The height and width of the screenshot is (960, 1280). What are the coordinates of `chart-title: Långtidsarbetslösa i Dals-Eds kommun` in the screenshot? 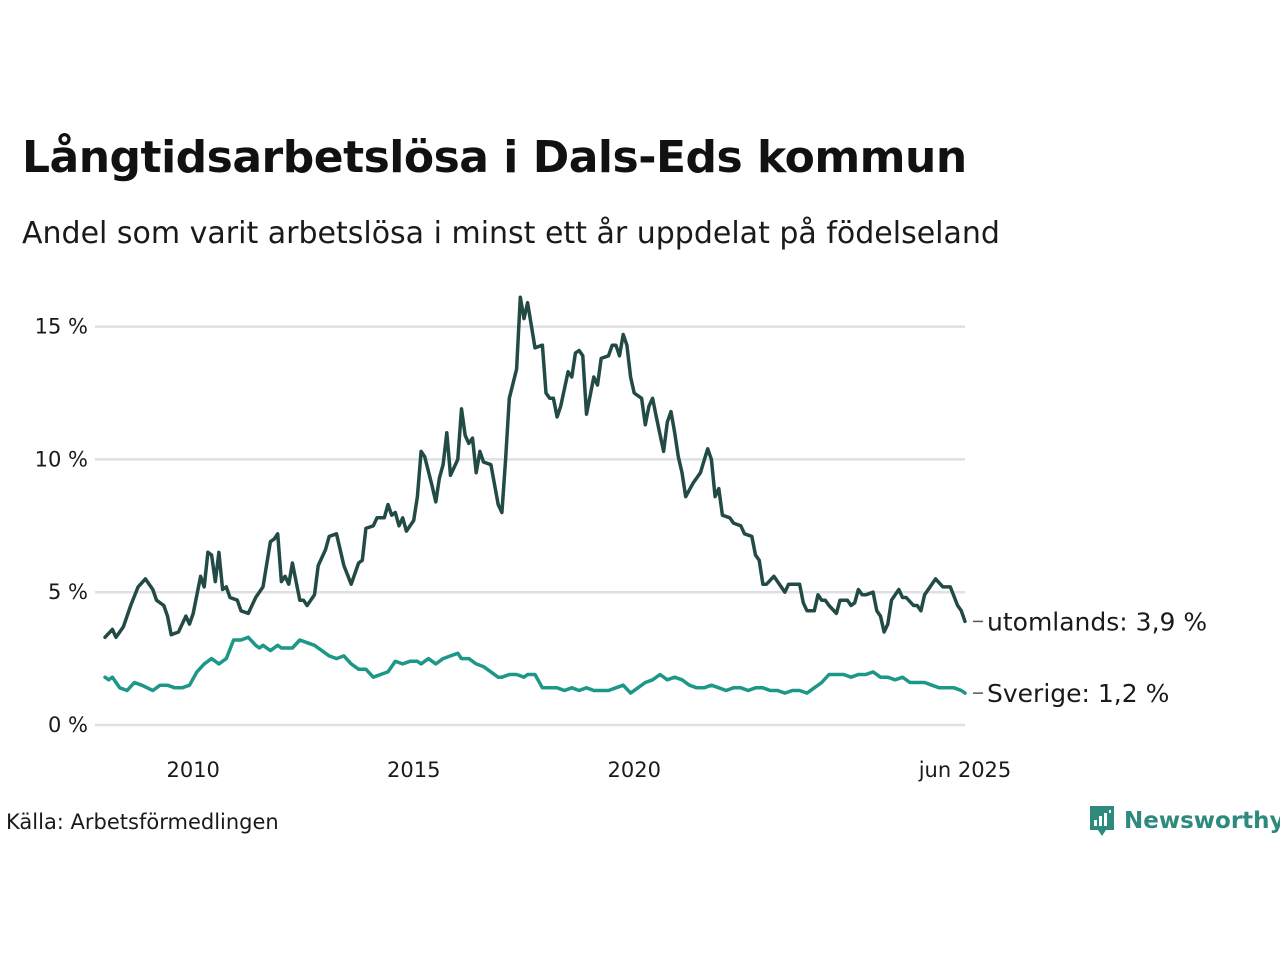 It's located at (494, 157).